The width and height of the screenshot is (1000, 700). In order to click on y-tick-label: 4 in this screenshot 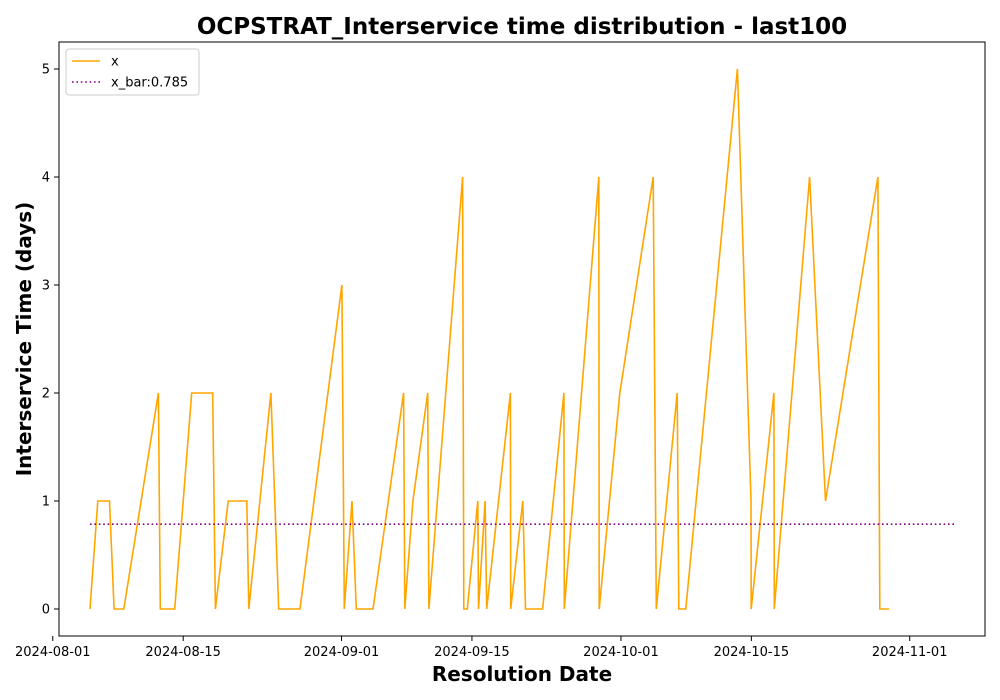, I will do `click(46, 178)`.